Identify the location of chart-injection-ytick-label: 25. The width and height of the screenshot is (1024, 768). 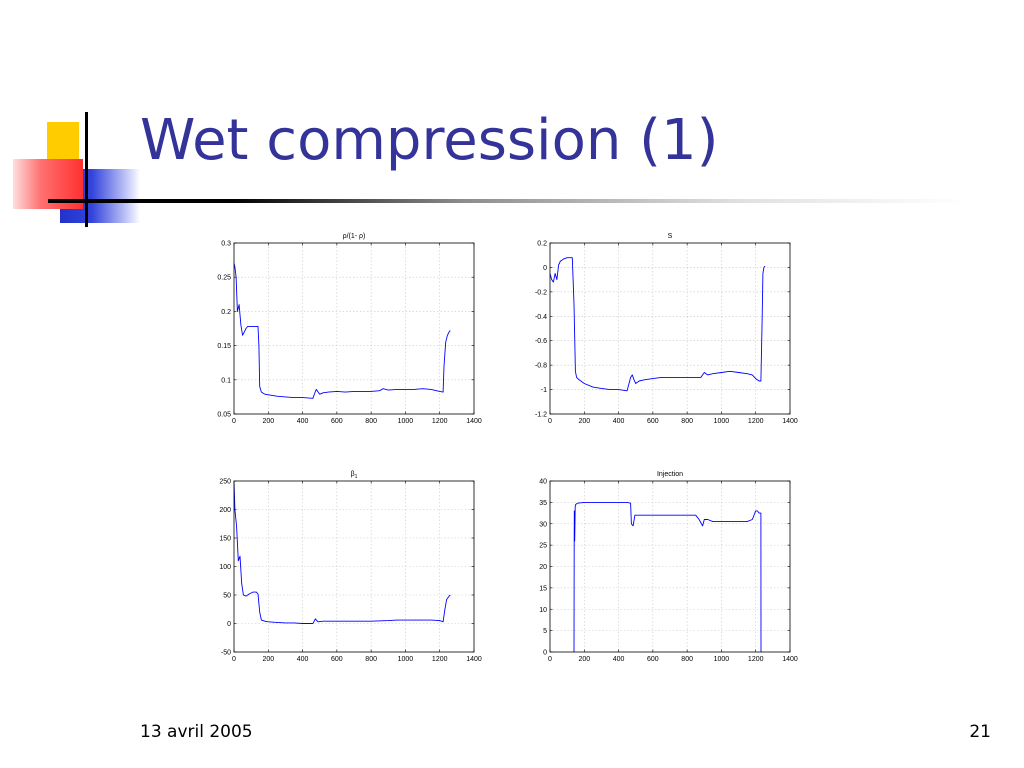
(543, 546).